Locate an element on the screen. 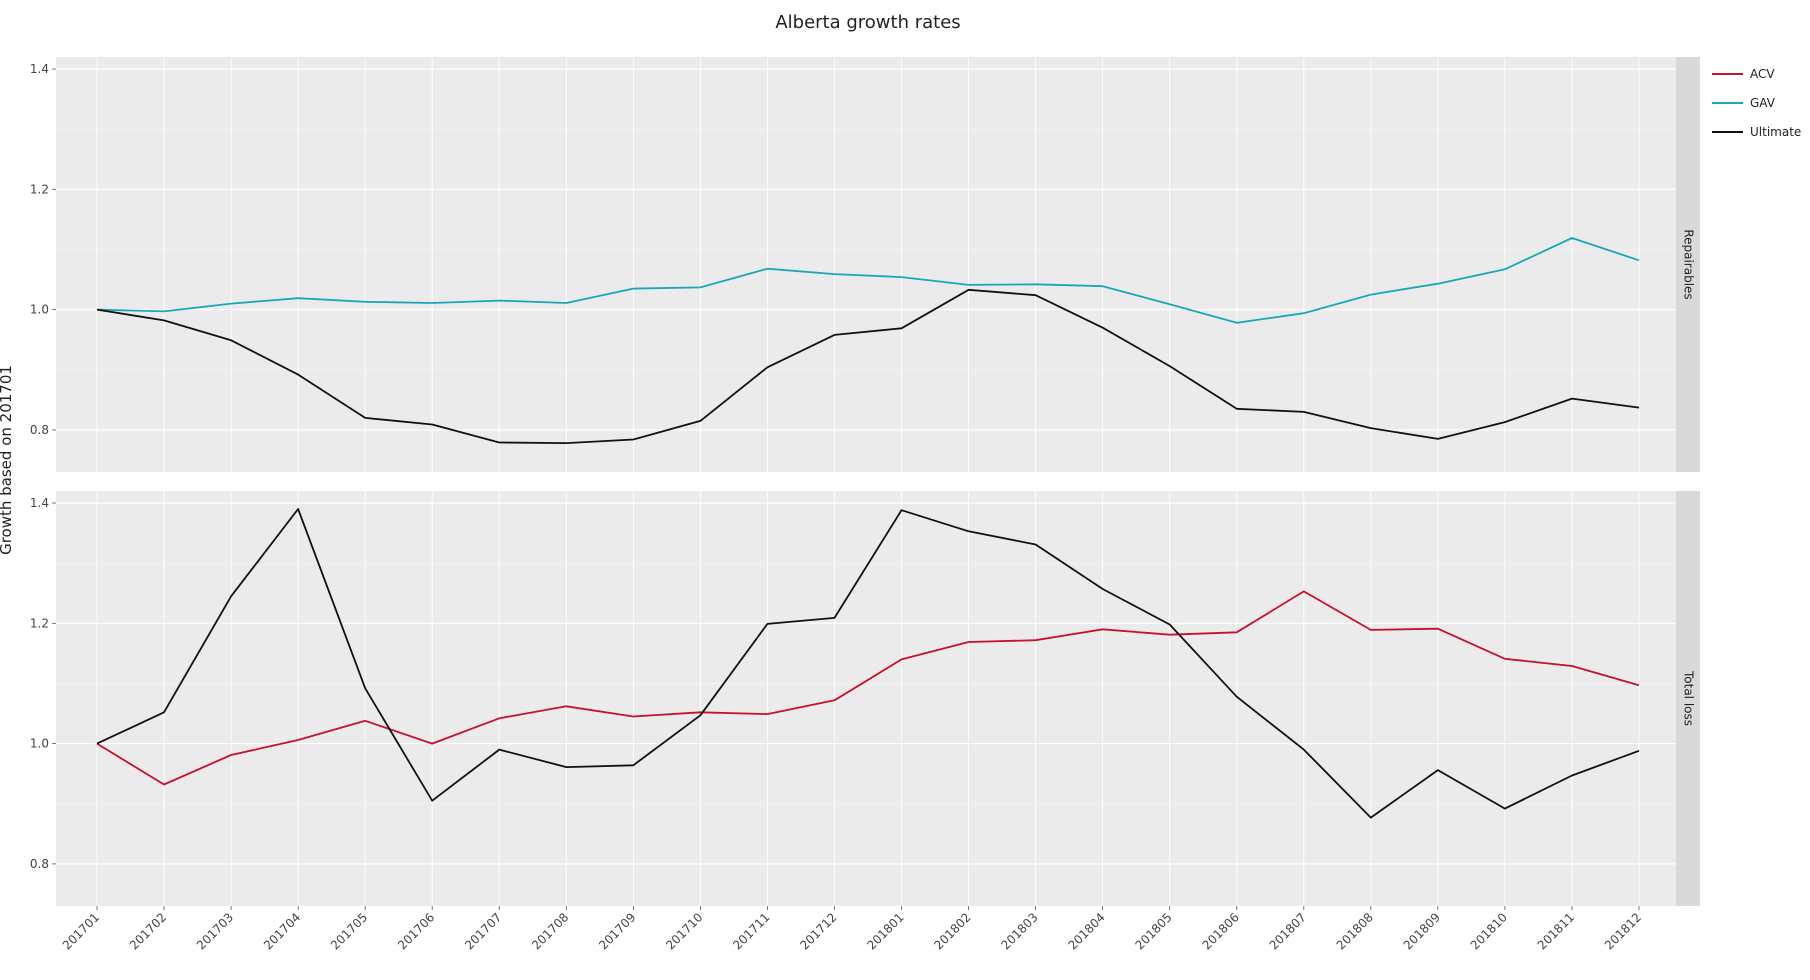  x-tick-label: 201808 is located at coordinates (1355, 931).